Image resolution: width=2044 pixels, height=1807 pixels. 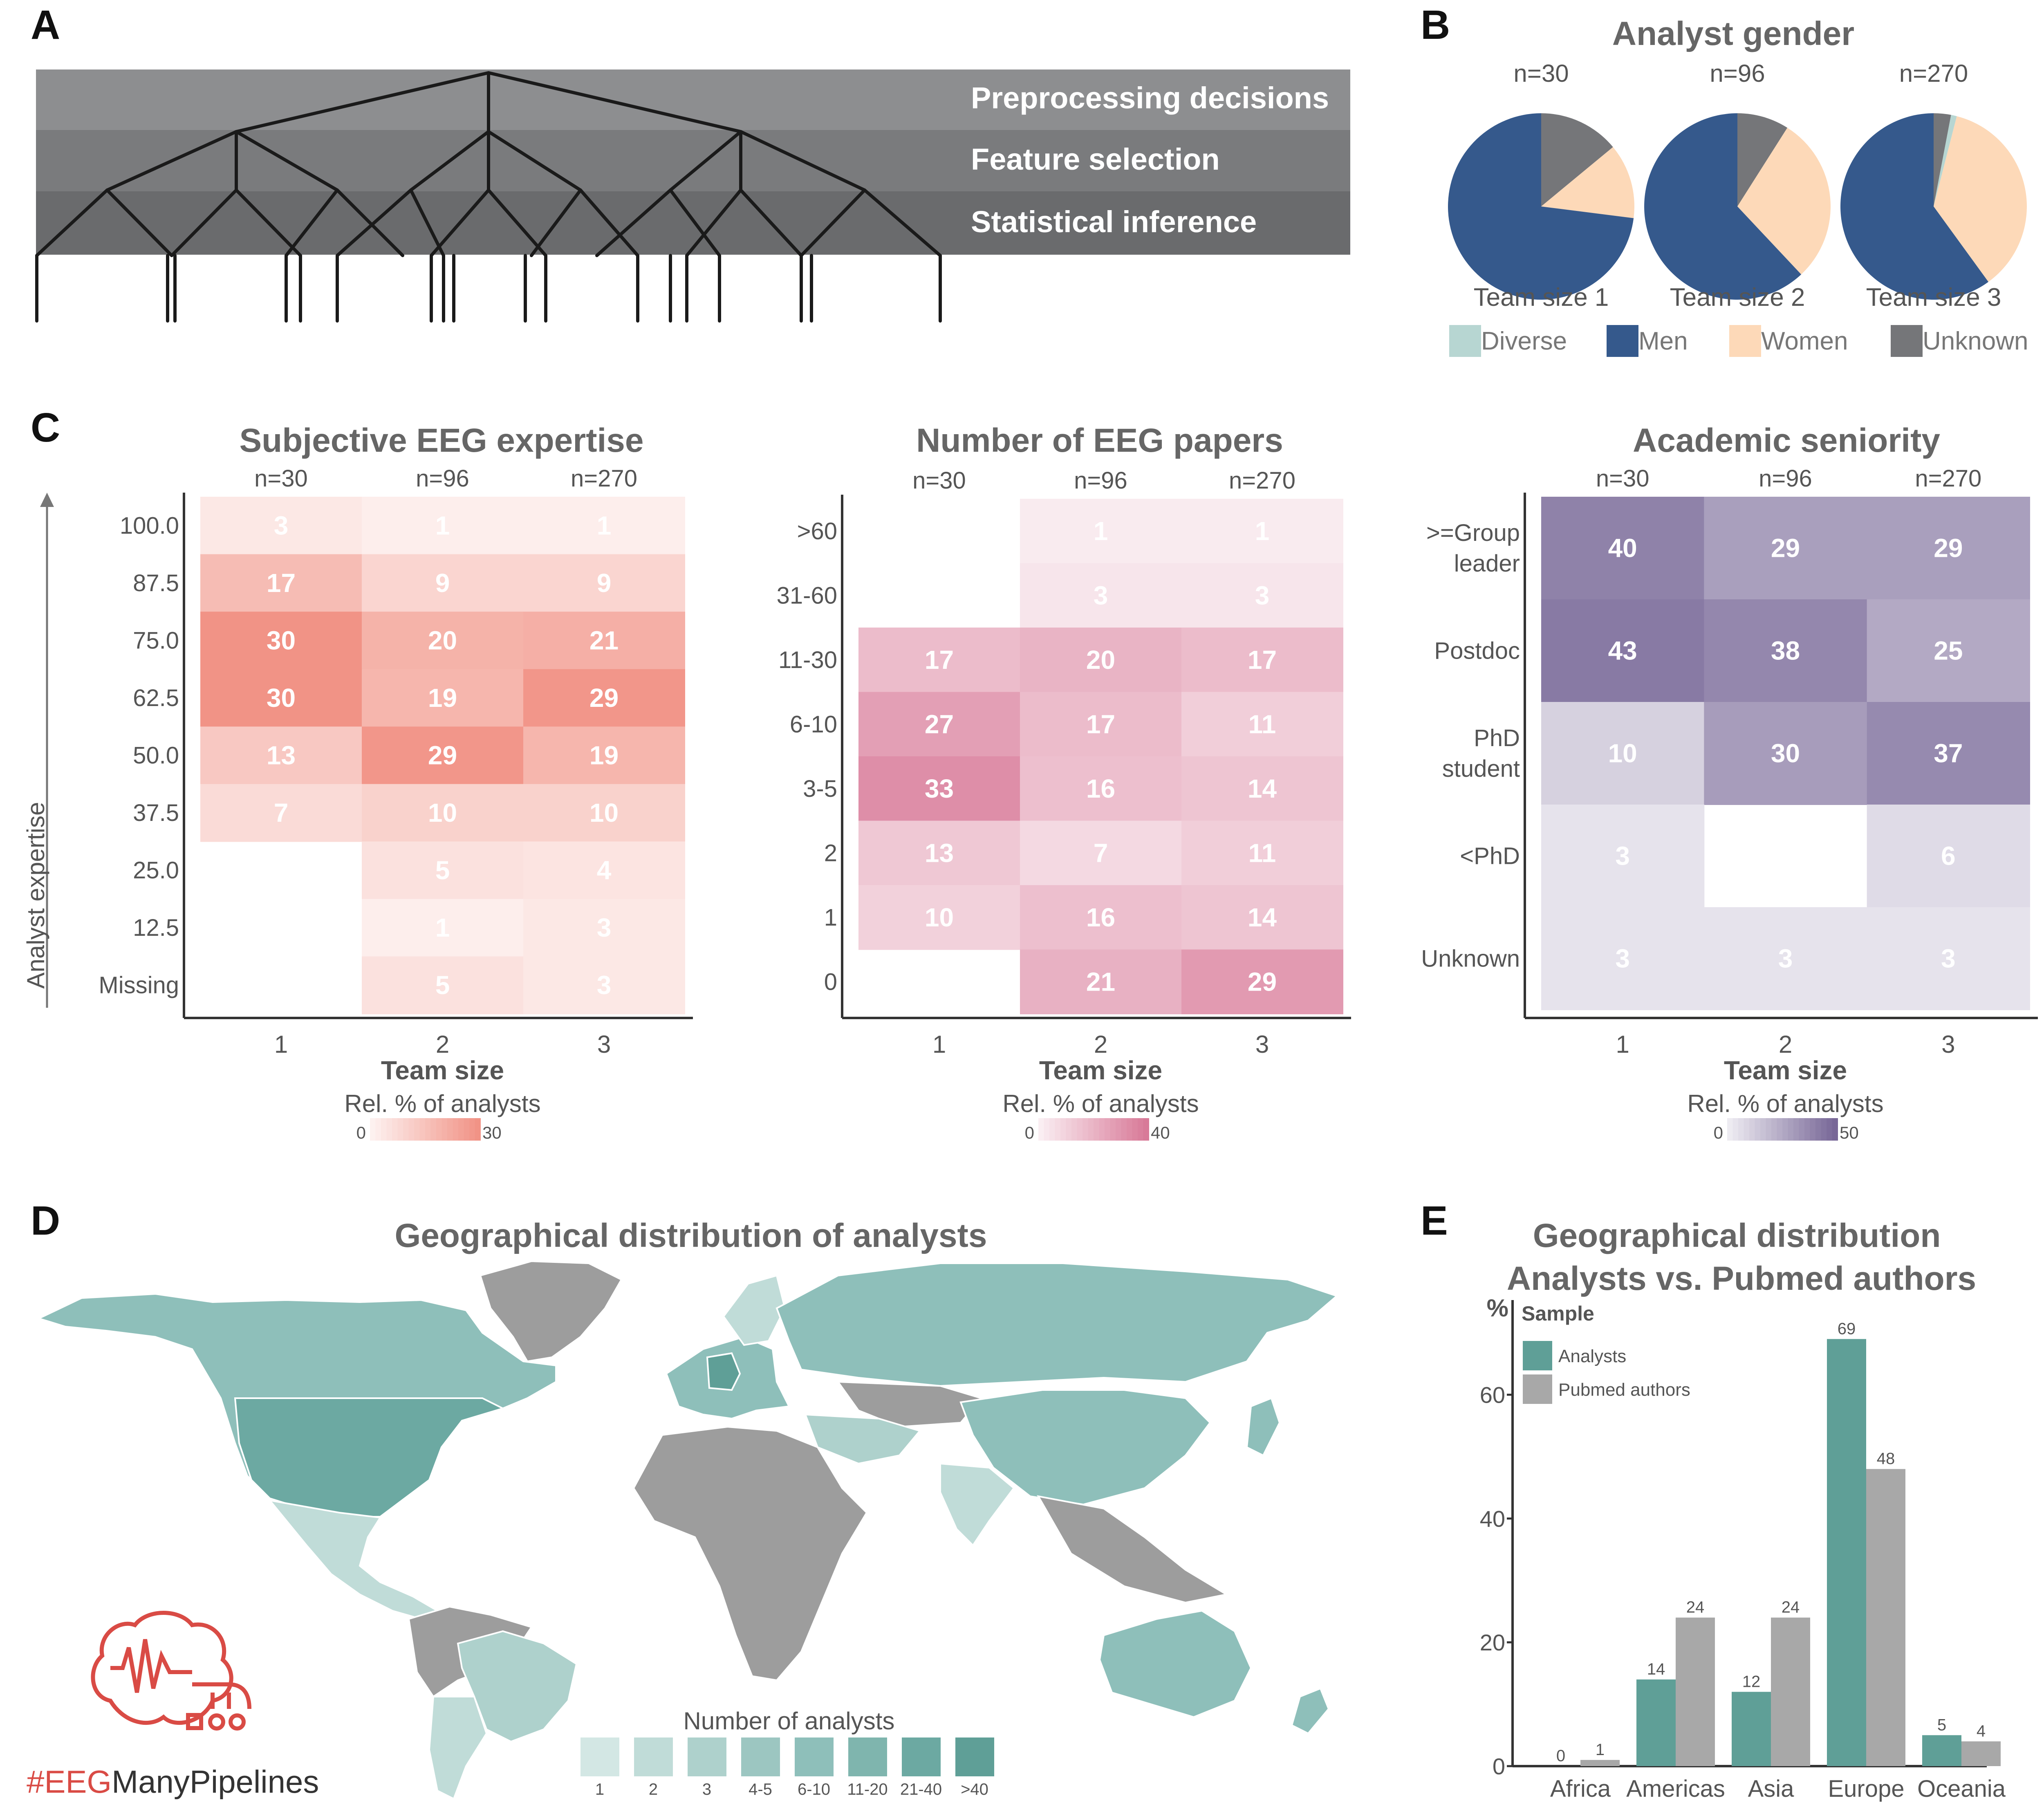 I want to click on pie-2-slice-unknown, so click(x=1763, y=159).